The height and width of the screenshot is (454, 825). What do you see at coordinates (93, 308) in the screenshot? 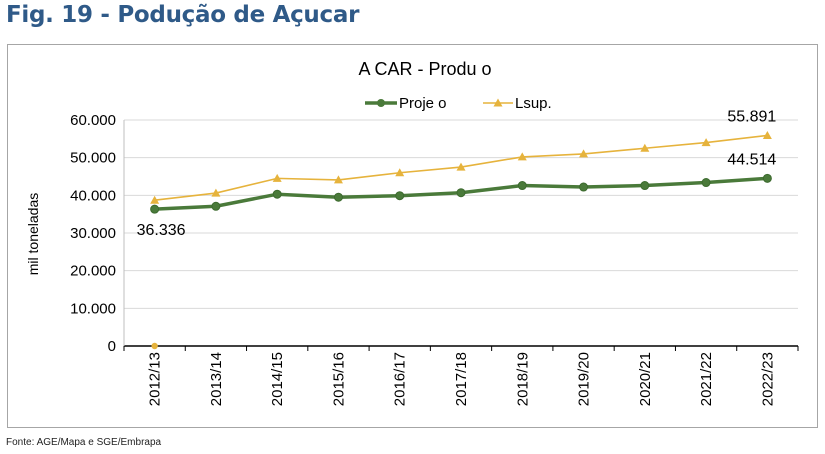
I see `y-tick-label: 10.000` at bounding box center [93, 308].